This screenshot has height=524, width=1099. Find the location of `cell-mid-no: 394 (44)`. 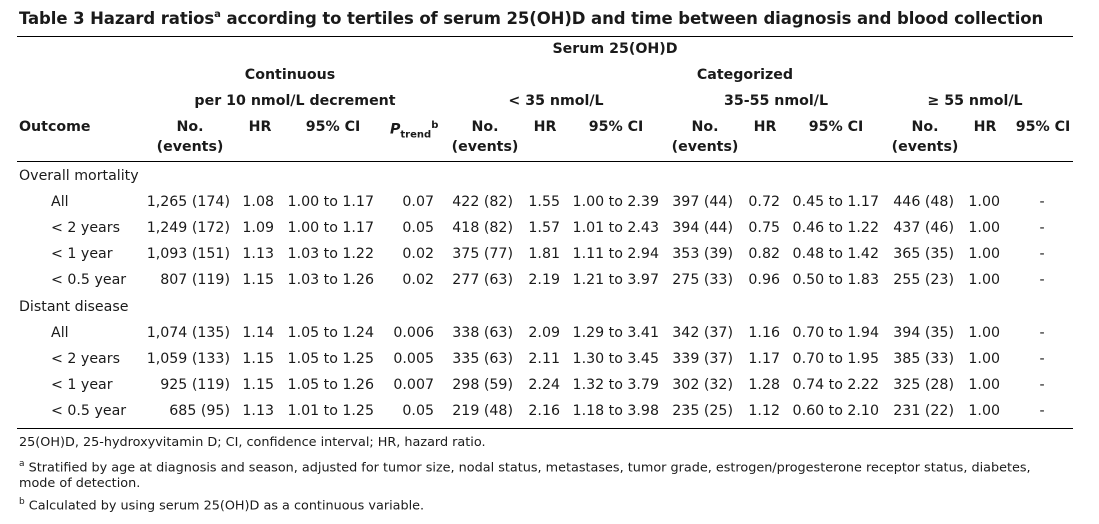

cell-mid-no: 394 (44) is located at coordinates (702, 228).